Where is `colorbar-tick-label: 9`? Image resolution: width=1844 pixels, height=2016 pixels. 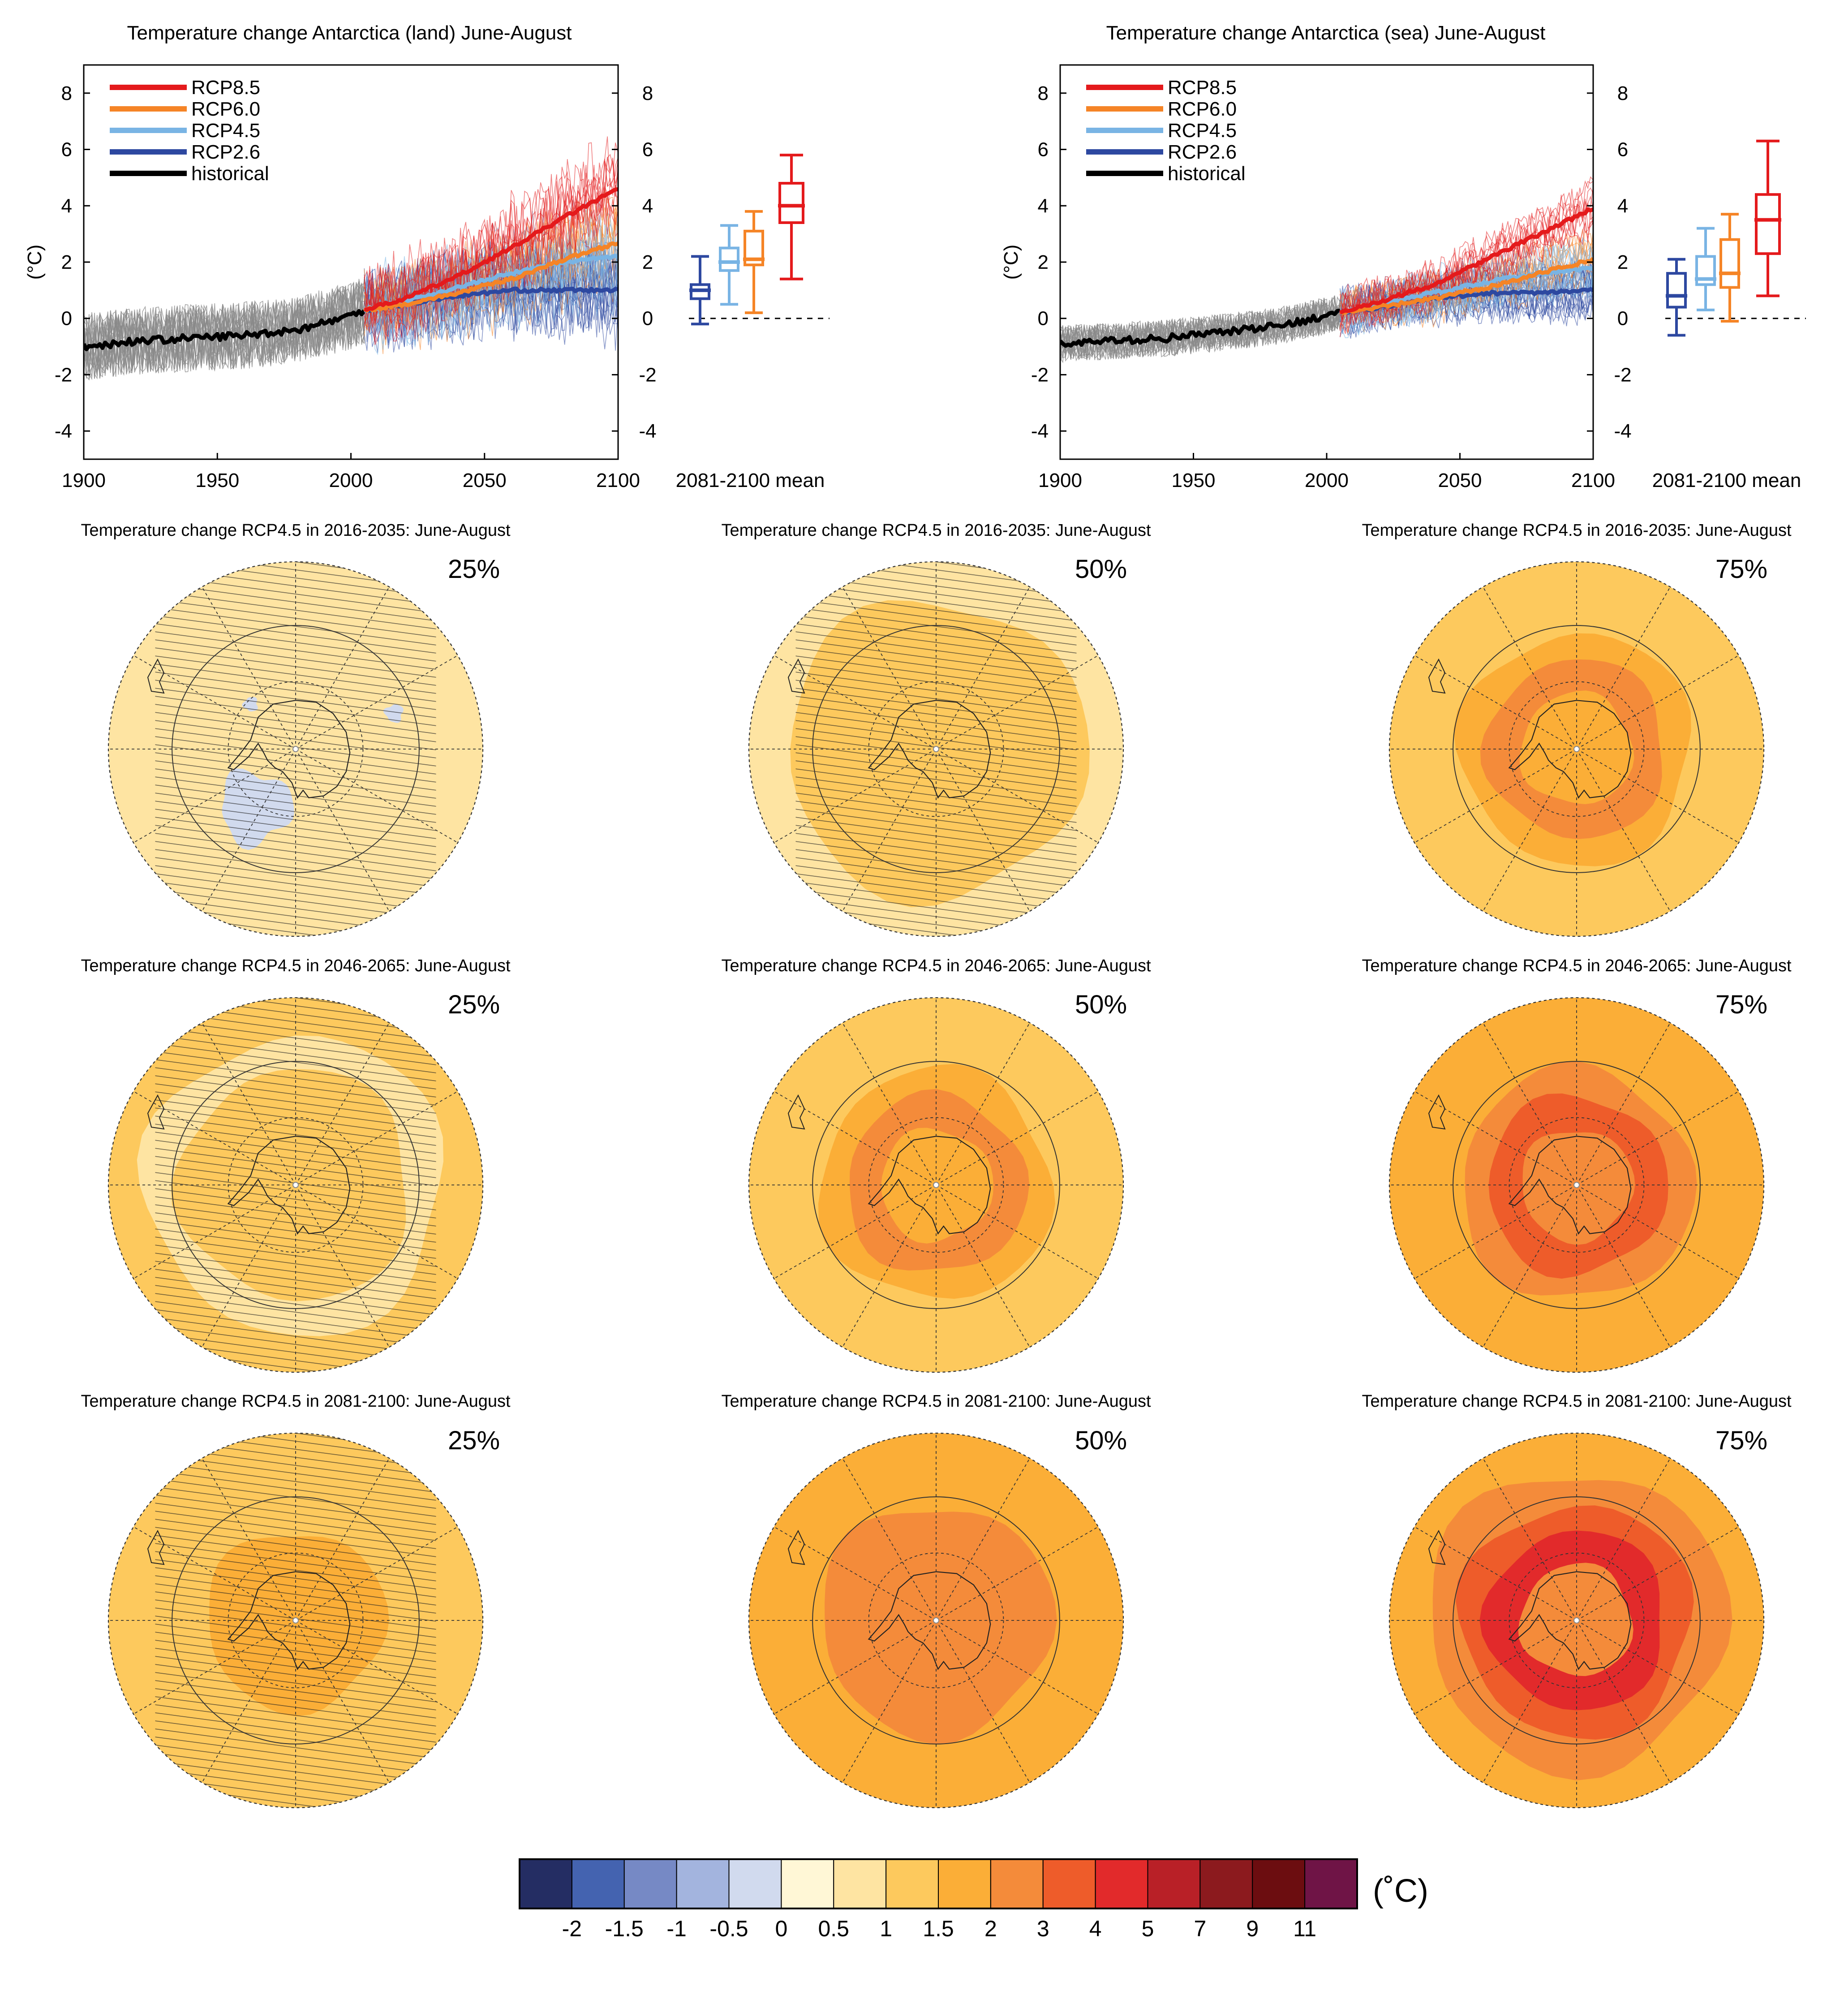 colorbar-tick-label: 9 is located at coordinates (1252, 1928).